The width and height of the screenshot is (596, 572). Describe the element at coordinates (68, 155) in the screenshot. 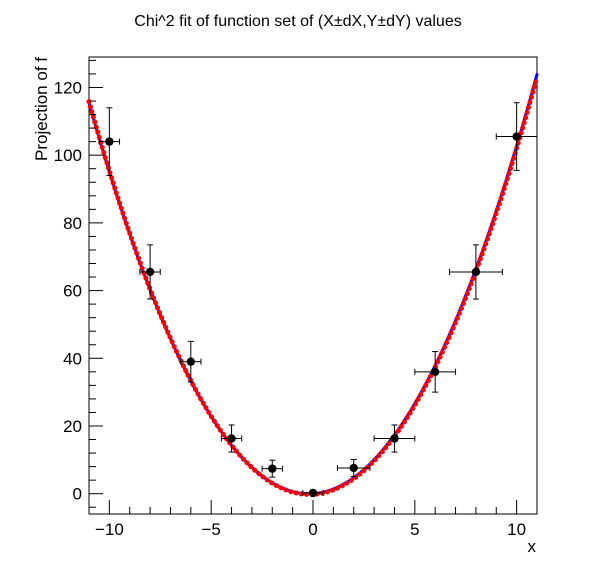

I see `y-tick-label: 100` at that location.